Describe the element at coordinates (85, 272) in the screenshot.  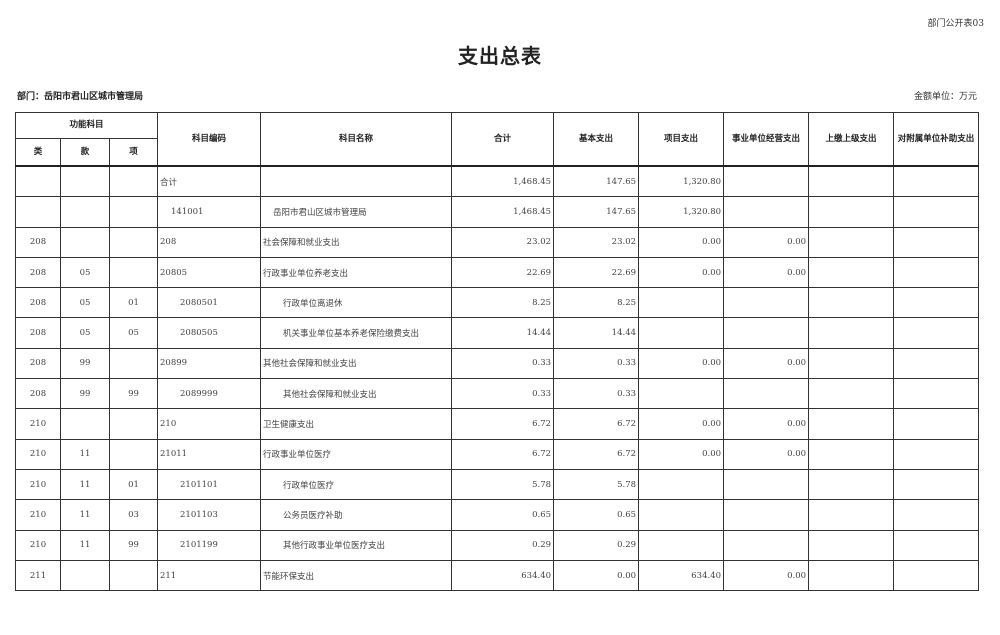
I see `cell-kuan: 05` at that location.